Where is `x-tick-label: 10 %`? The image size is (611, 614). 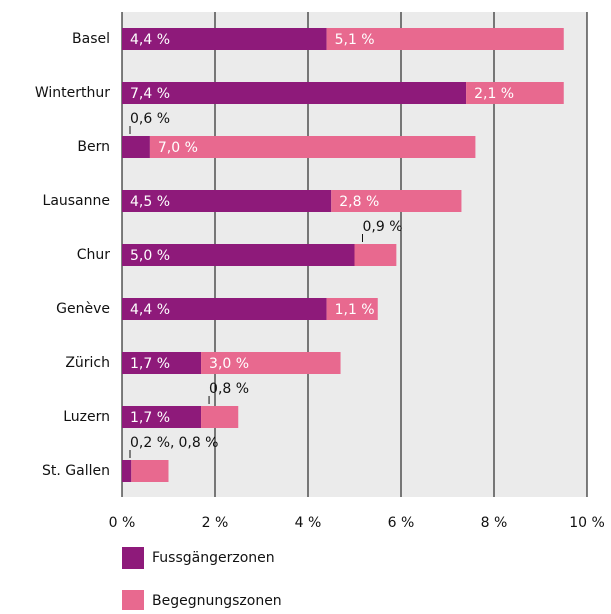
x-tick-label: 10 % is located at coordinates (587, 523).